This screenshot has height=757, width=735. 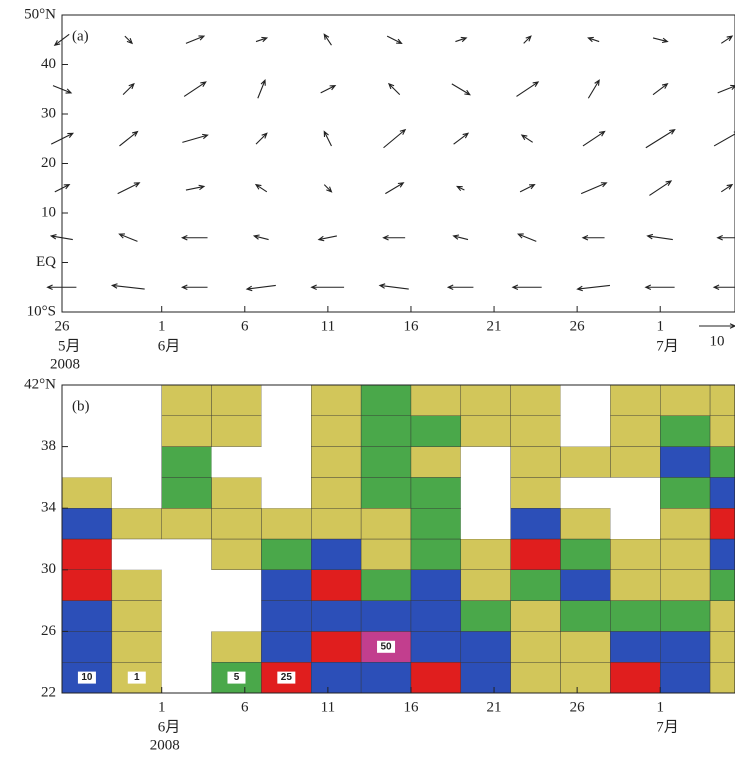 What do you see at coordinates (41, 311) in the screenshot?
I see `y-tick-label: 10°S` at bounding box center [41, 311].